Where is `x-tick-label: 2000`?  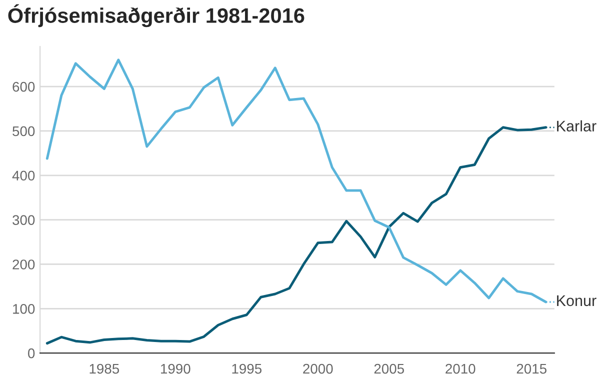
x-tick-label: 2000 is located at coordinates (318, 369).